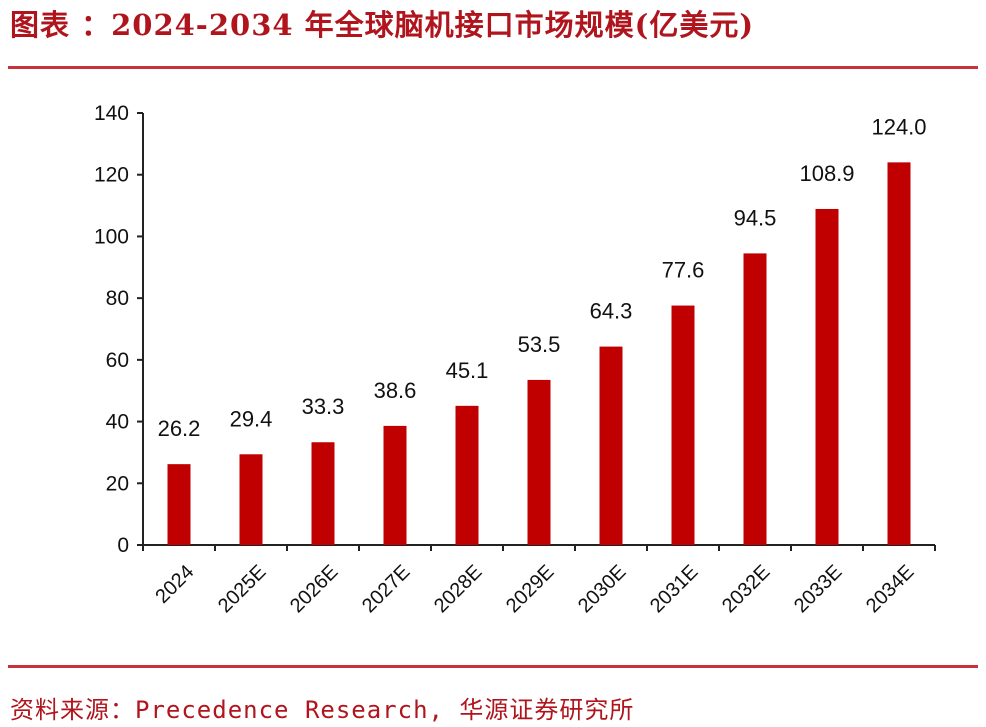  What do you see at coordinates (382, 25) in the screenshot?
I see `chart-title: 图表 ：2024-2034 年全球脑机接口市场规模(亿美元)` at bounding box center [382, 25].